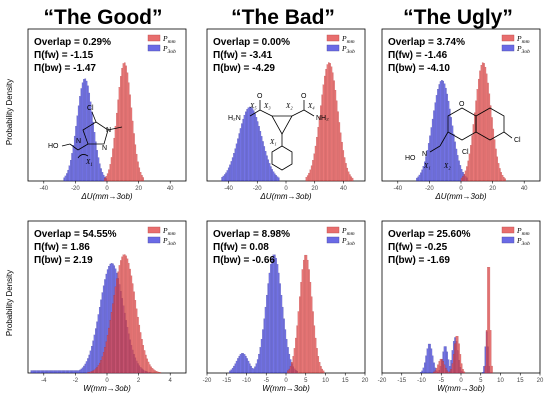 This screenshot has height=408, width=550. I want to click on x-tick-label: -4, so click(44, 381).